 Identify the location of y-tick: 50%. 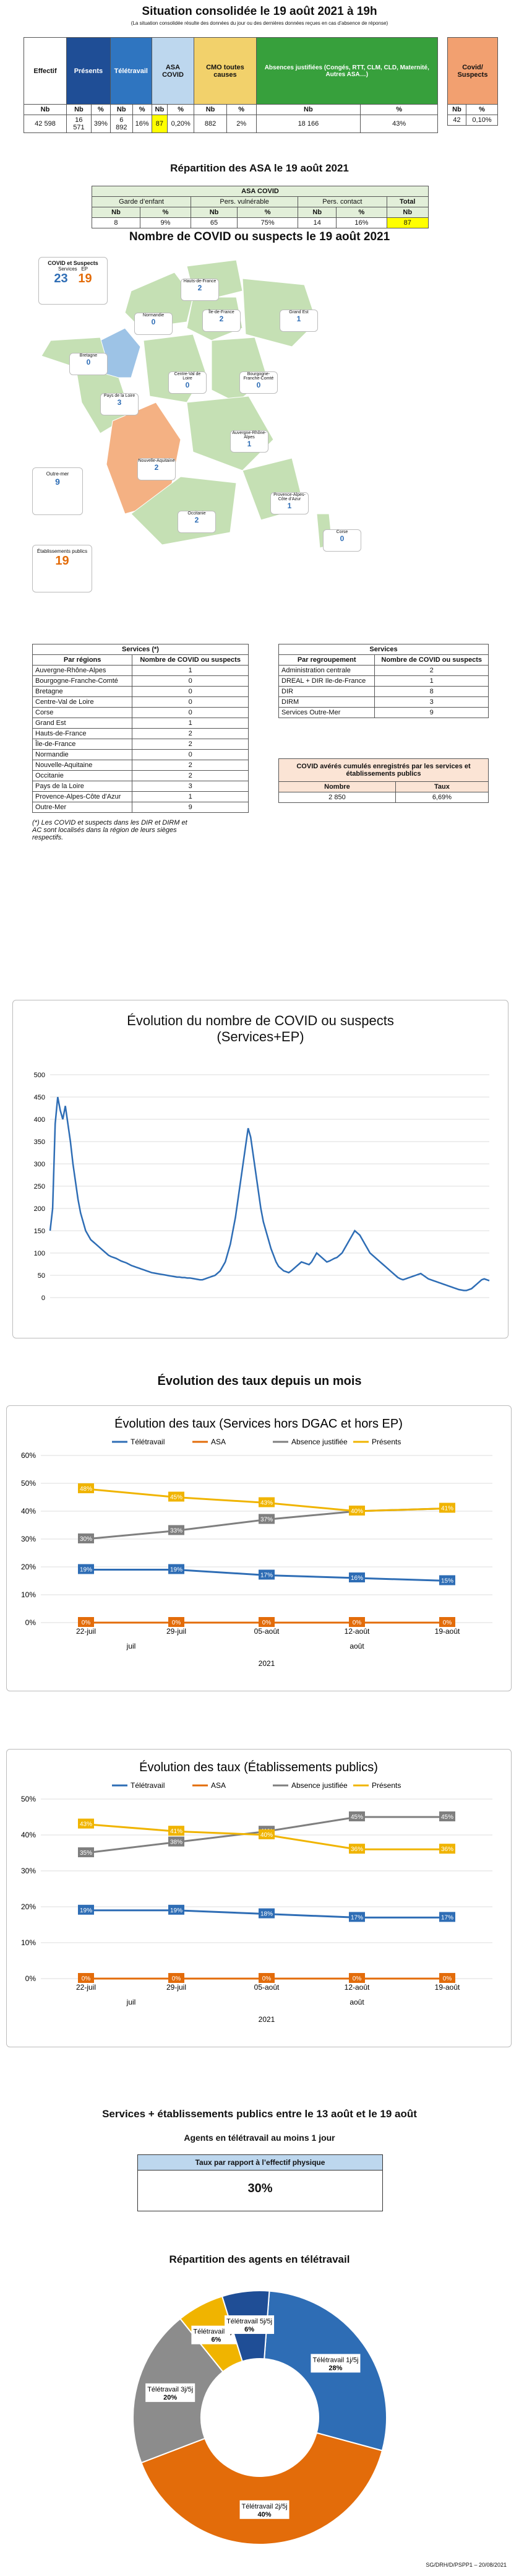
(28, 1799).